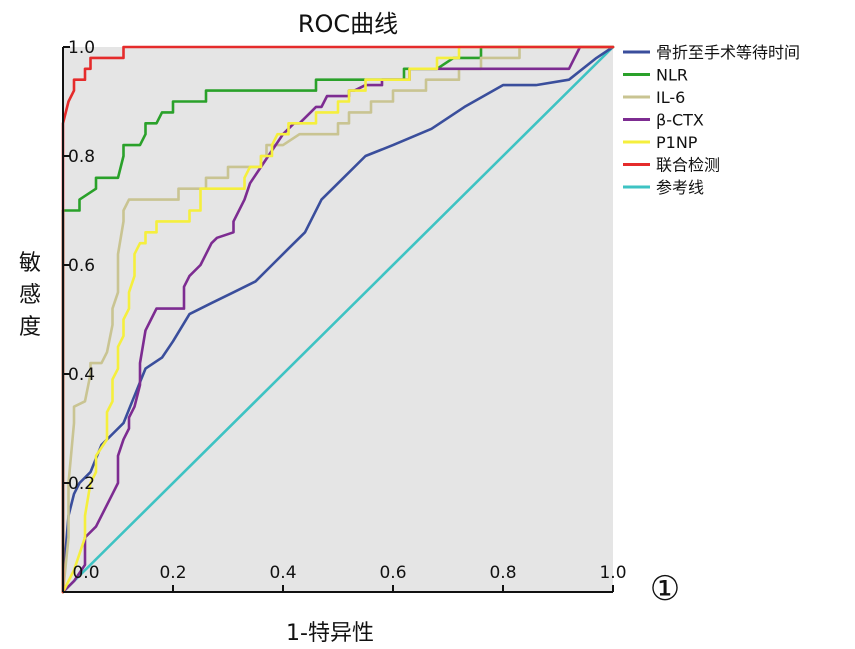  What do you see at coordinates (330, 633) in the screenshot?
I see `x-axis-label: 1-特异性` at bounding box center [330, 633].